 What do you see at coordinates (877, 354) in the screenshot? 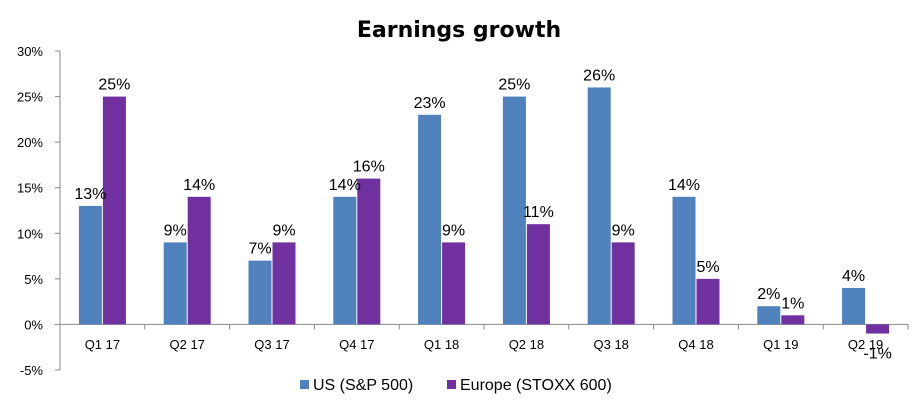
I see `data-label: -1%` at bounding box center [877, 354].